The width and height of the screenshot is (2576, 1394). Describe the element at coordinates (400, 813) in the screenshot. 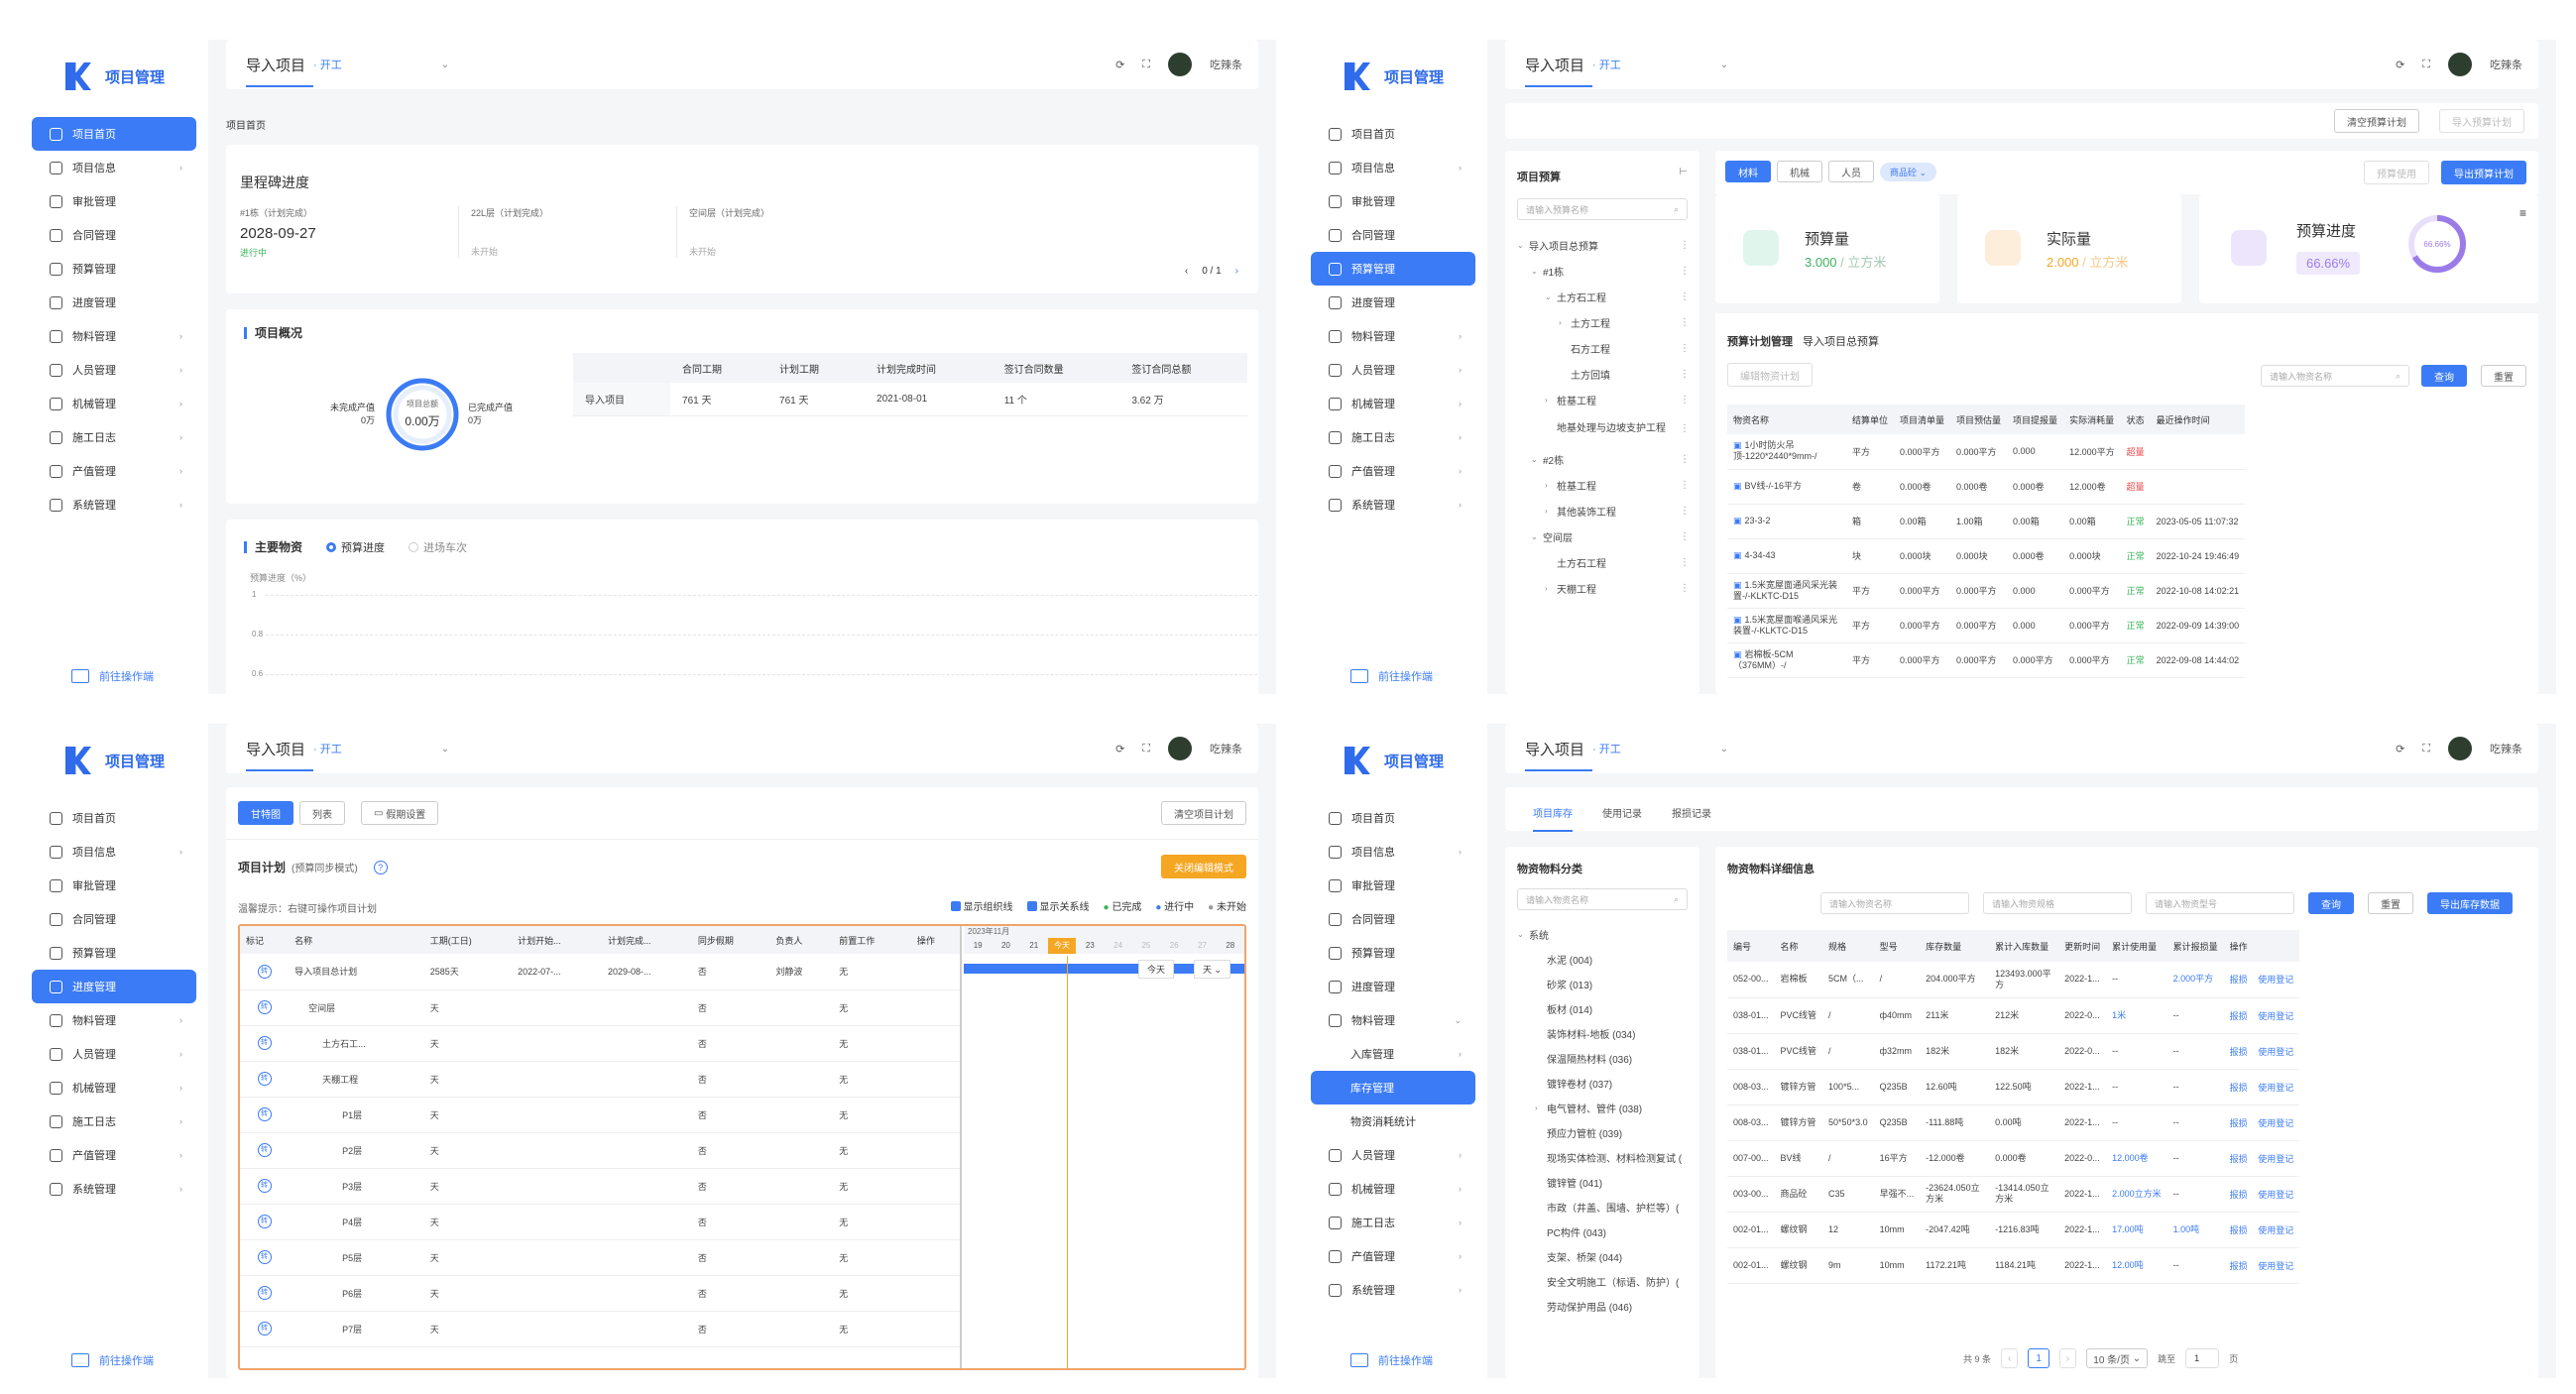

I see `holiday-button: ▭ 假期设置` at that location.